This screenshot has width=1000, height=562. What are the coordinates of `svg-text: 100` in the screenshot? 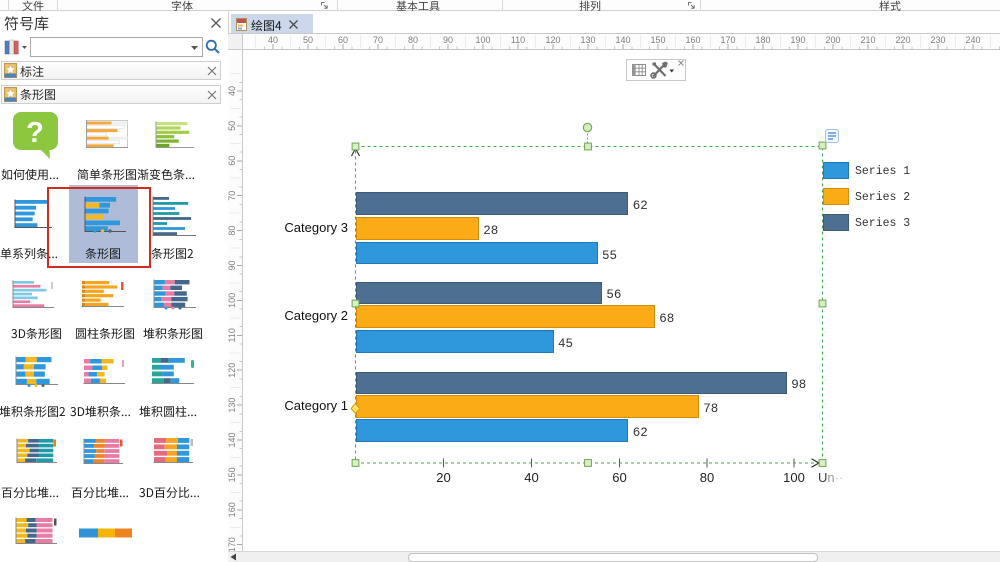 It's located at (232, 300).